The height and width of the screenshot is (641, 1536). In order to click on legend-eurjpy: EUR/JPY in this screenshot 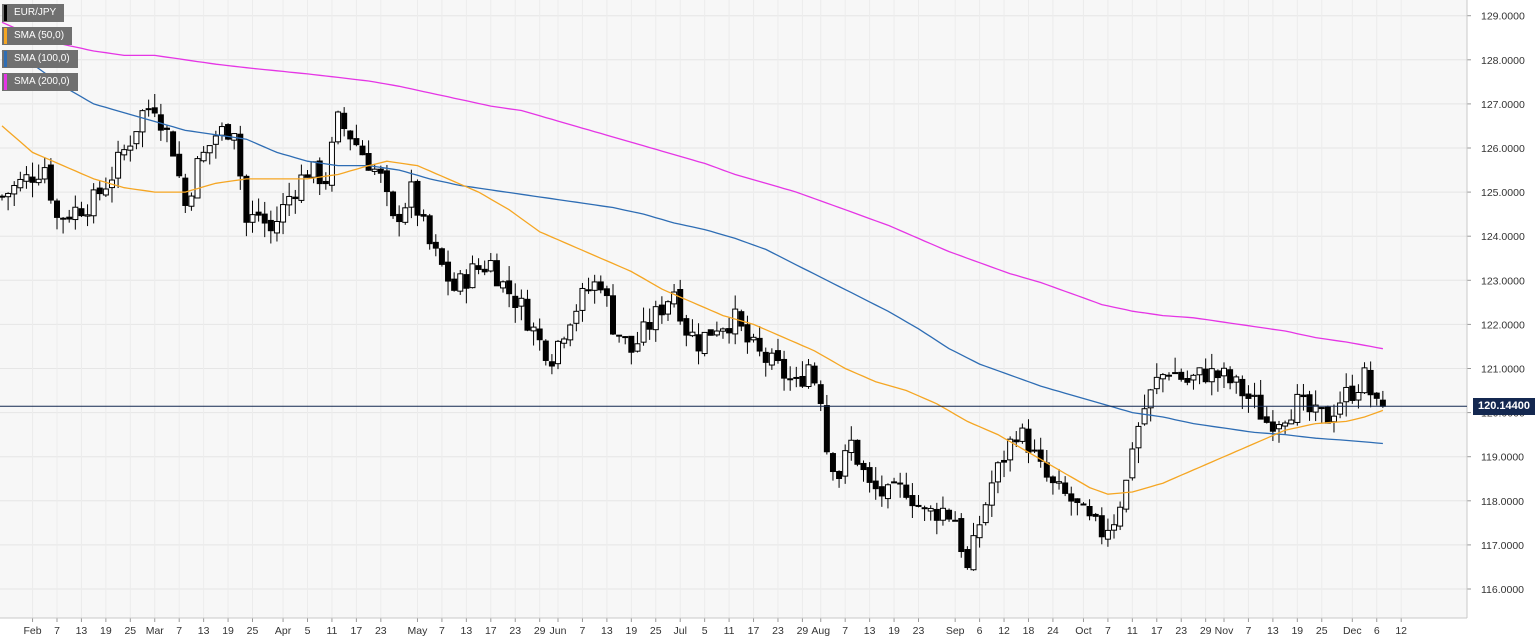, I will do `click(33, 13)`.